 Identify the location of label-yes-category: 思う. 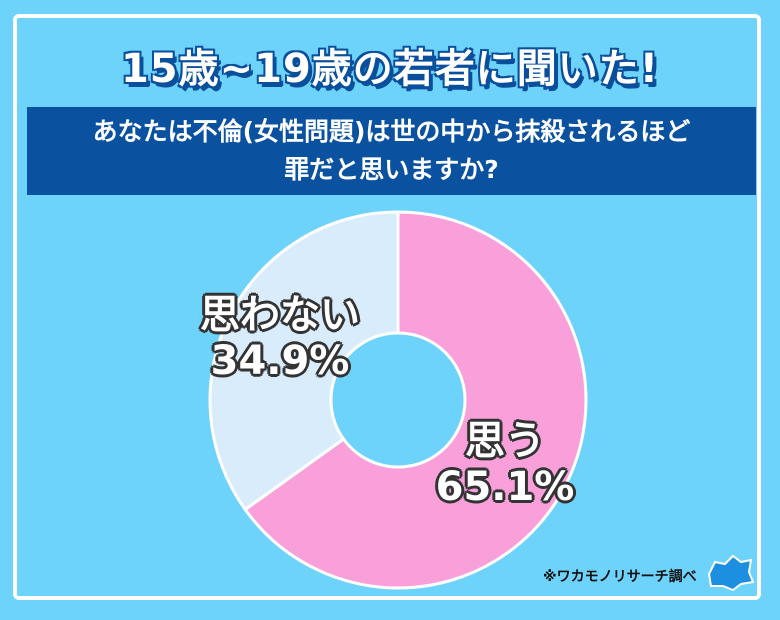
(505, 441).